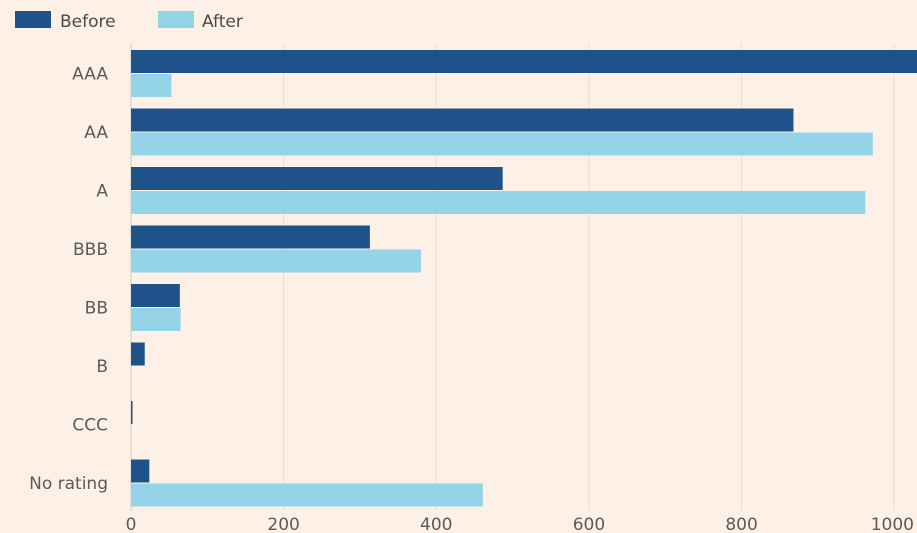 This screenshot has width=917, height=533. Describe the element at coordinates (892, 524) in the screenshot. I see `x-tick-label: 1000` at that location.